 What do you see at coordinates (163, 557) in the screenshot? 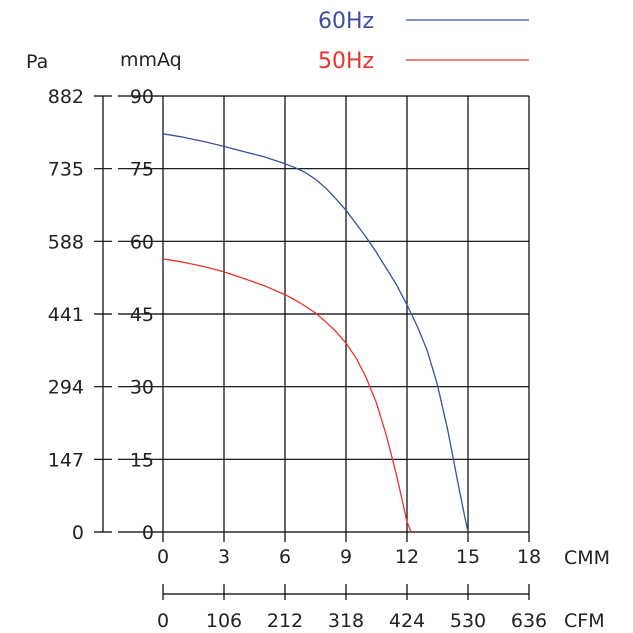
I see `x-tick-label-0: 0` at bounding box center [163, 557].